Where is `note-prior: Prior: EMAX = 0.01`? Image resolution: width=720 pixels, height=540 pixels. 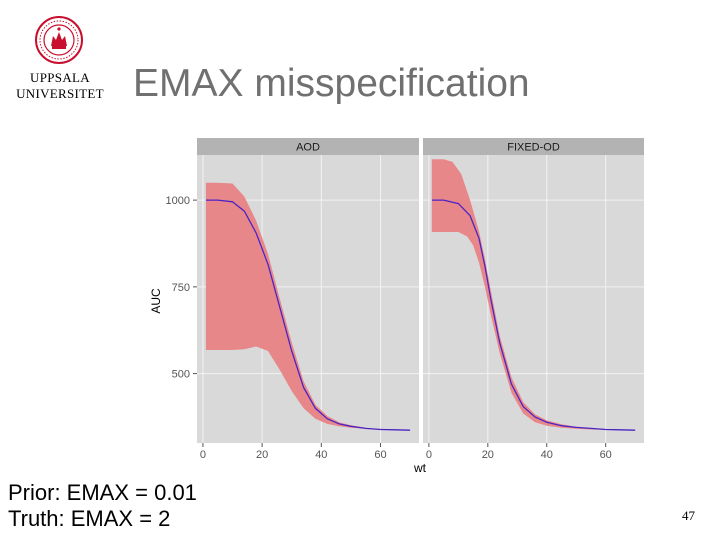 note-prior: Prior: EMAX = 0.01 is located at coordinates (102, 492).